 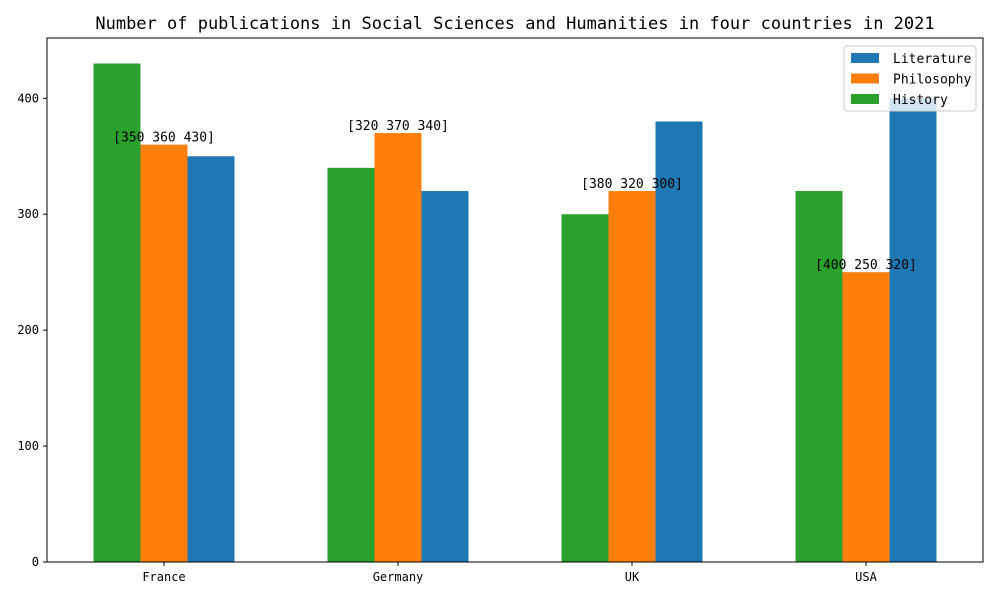 What do you see at coordinates (117, 312) in the screenshot?
I see `bar-history-france` at bounding box center [117, 312].